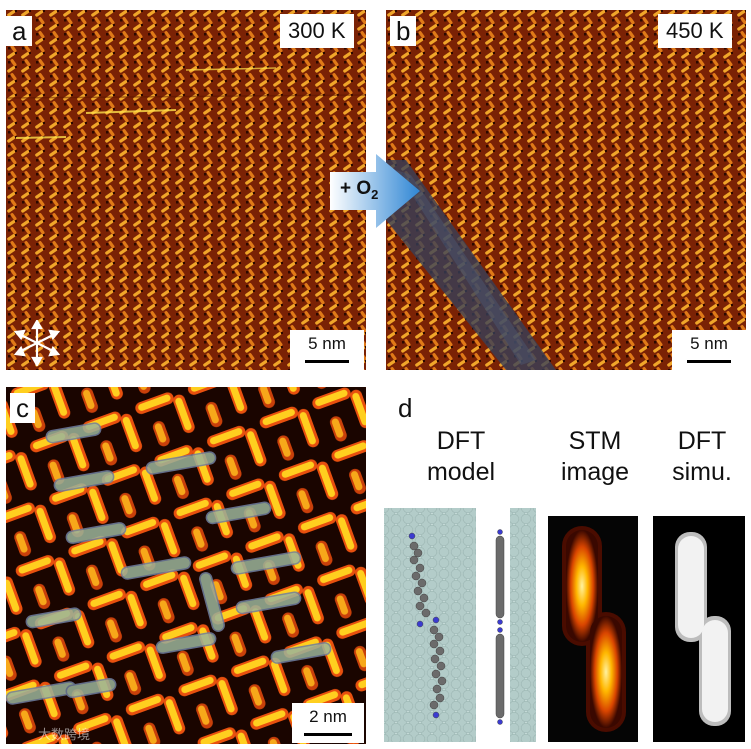 The image size is (751, 749). What do you see at coordinates (461, 472) in the screenshot?
I see `header-line: model` at bounding box center [461, 472].